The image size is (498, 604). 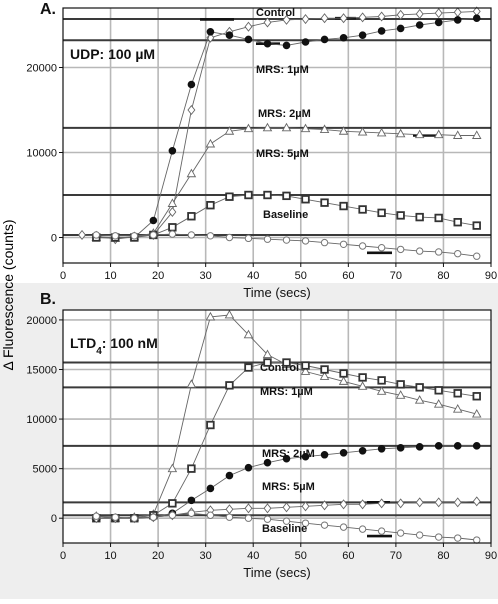 What do you see at coordinates (284, 114) in the screenshot?
I see `series-label: MRS: 2µM` at bounding box center [284, 114].